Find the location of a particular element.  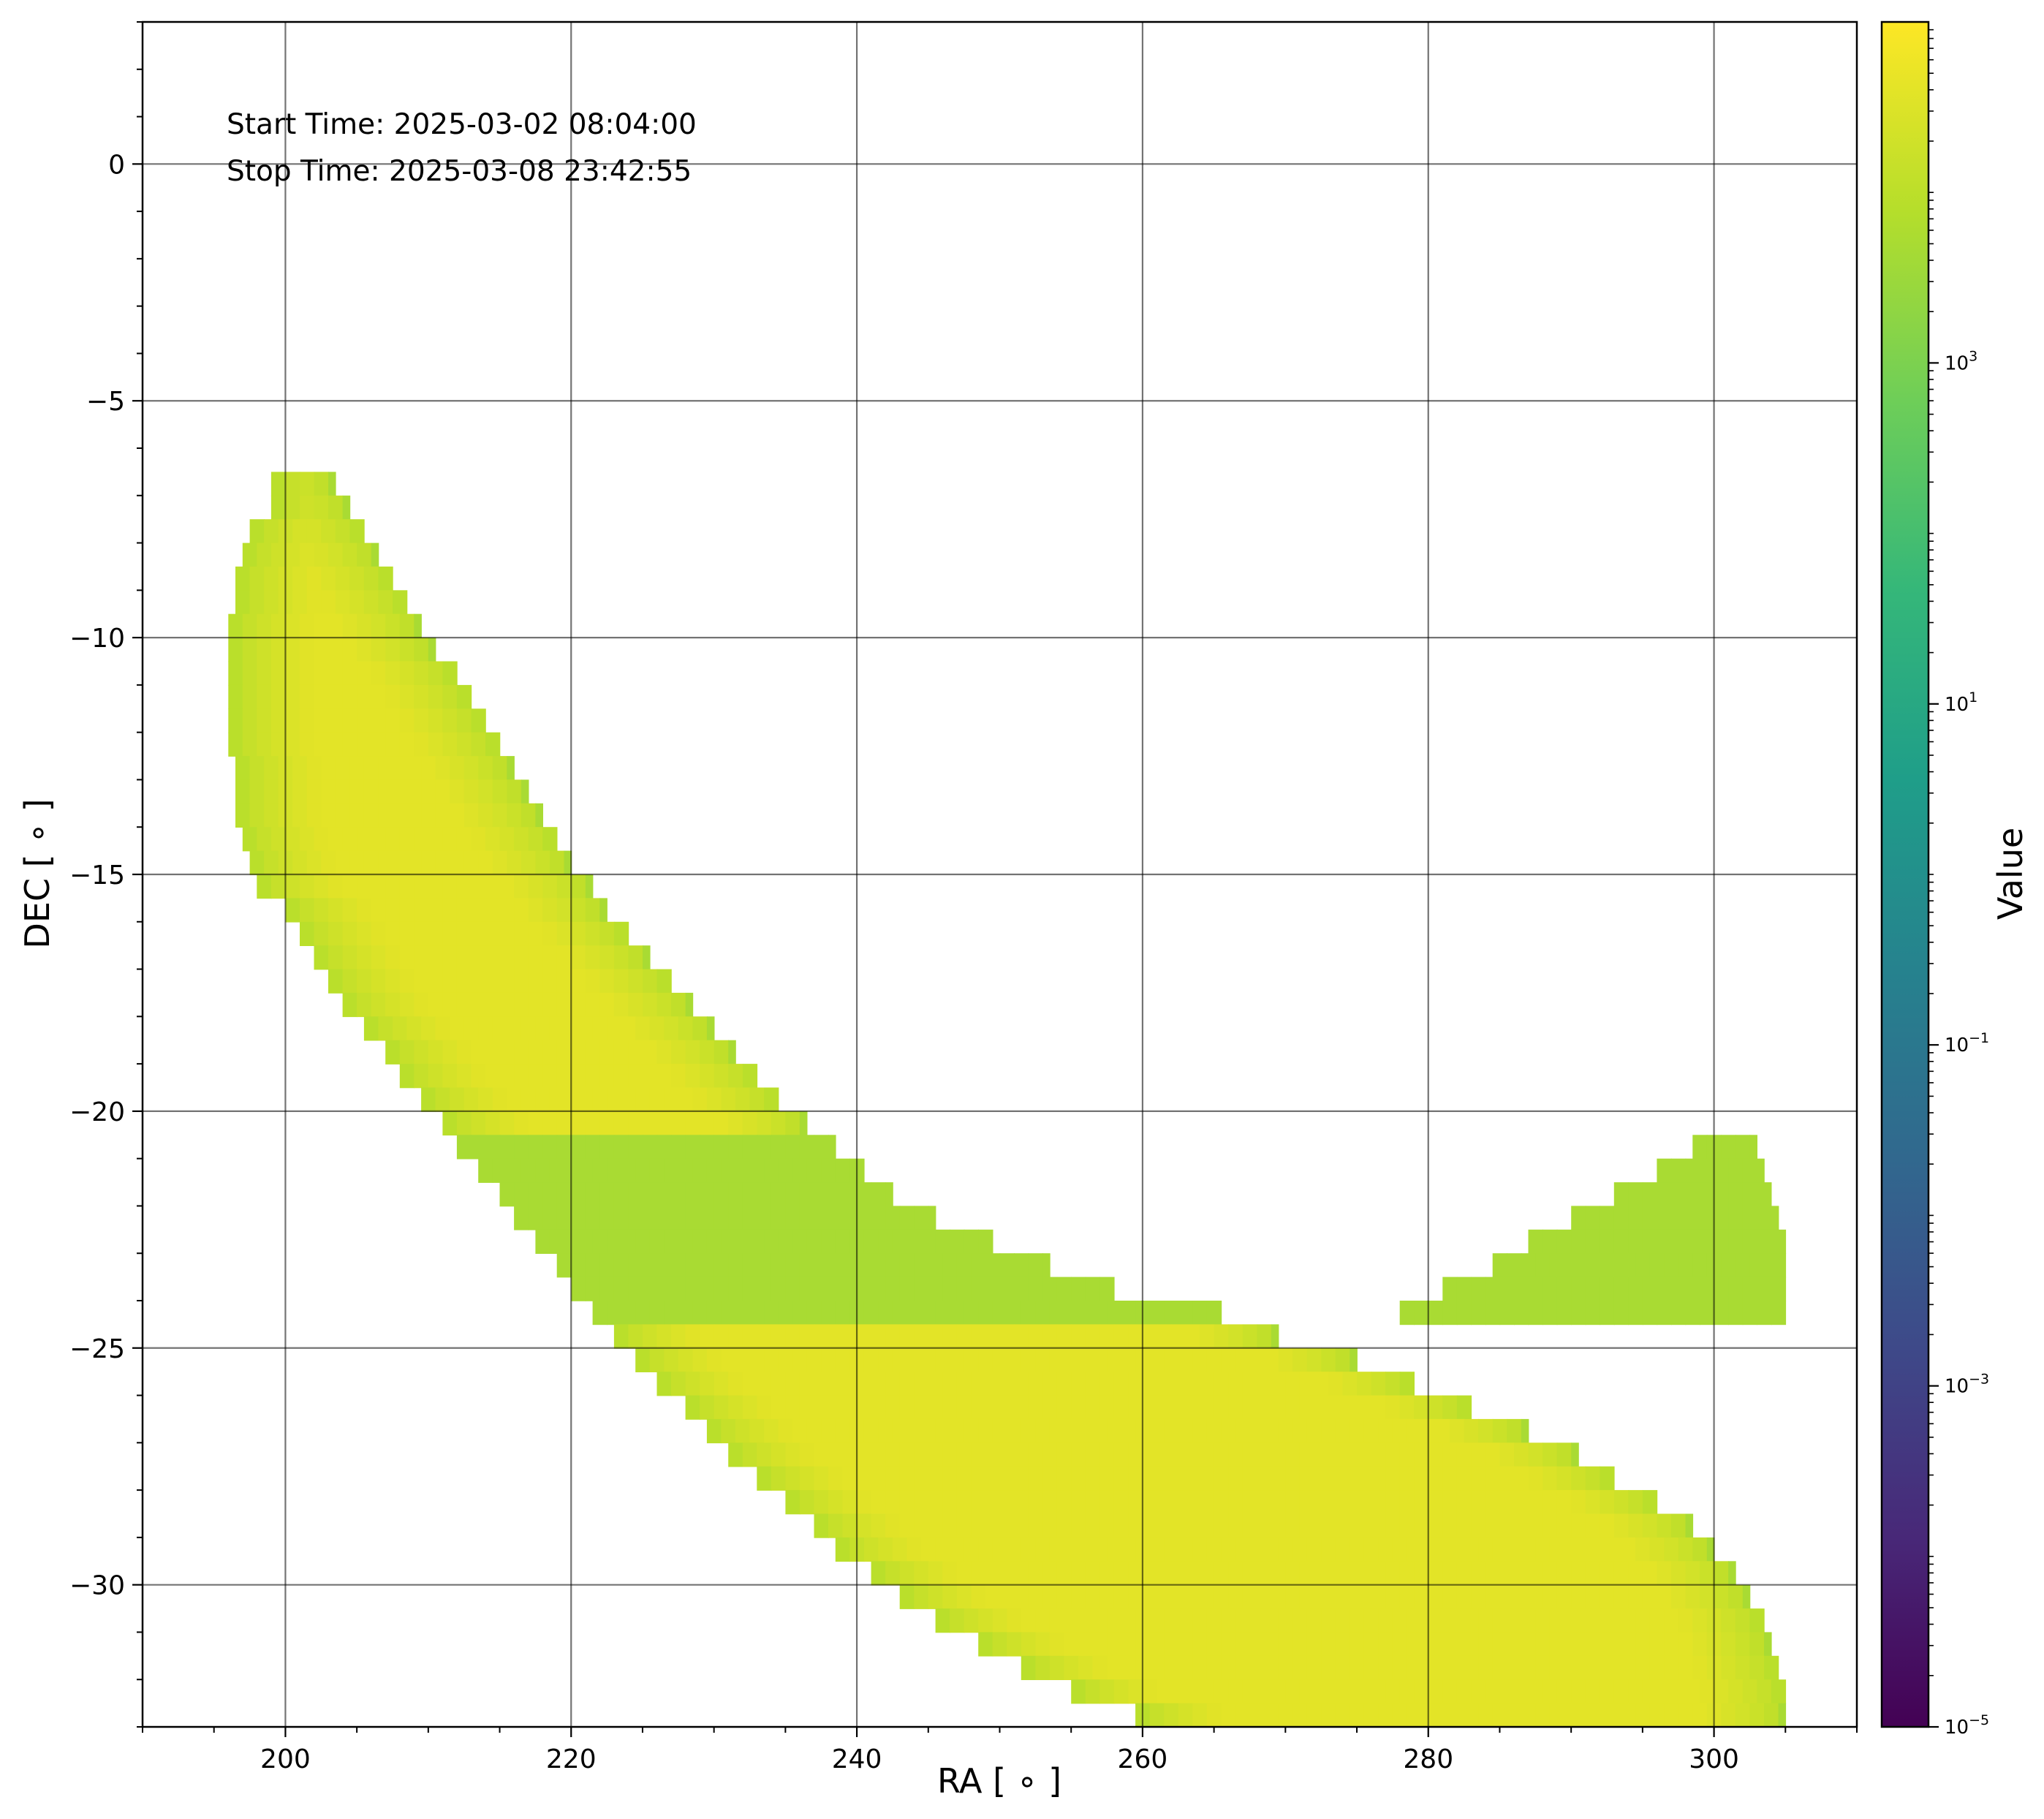

y-axis-title: DEC [ ∘ ] is located at coordinates (37, 873).